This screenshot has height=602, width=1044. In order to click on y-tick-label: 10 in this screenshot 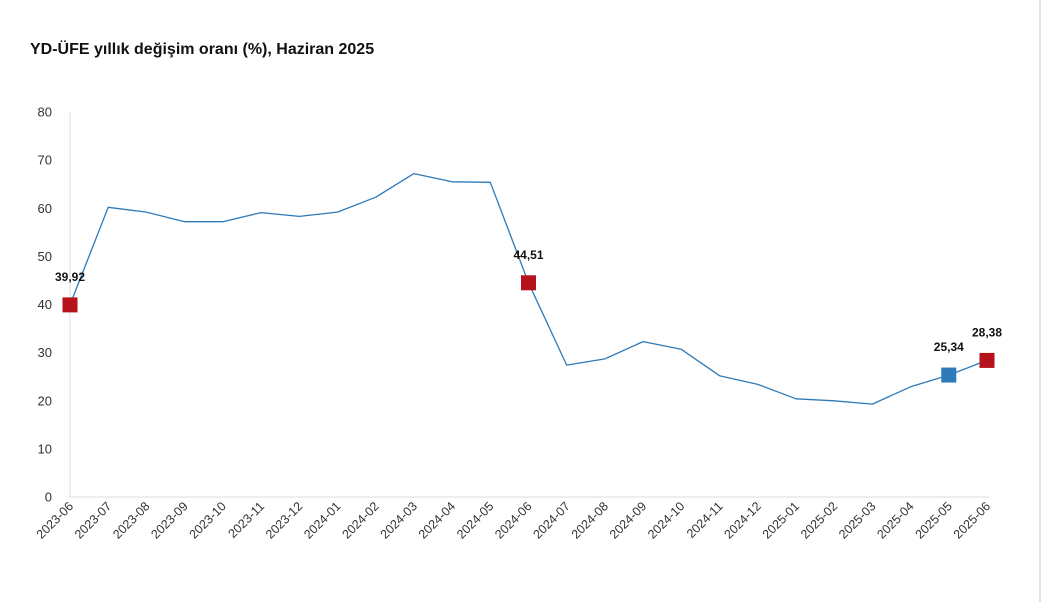, I will do `click(45, 448)`.